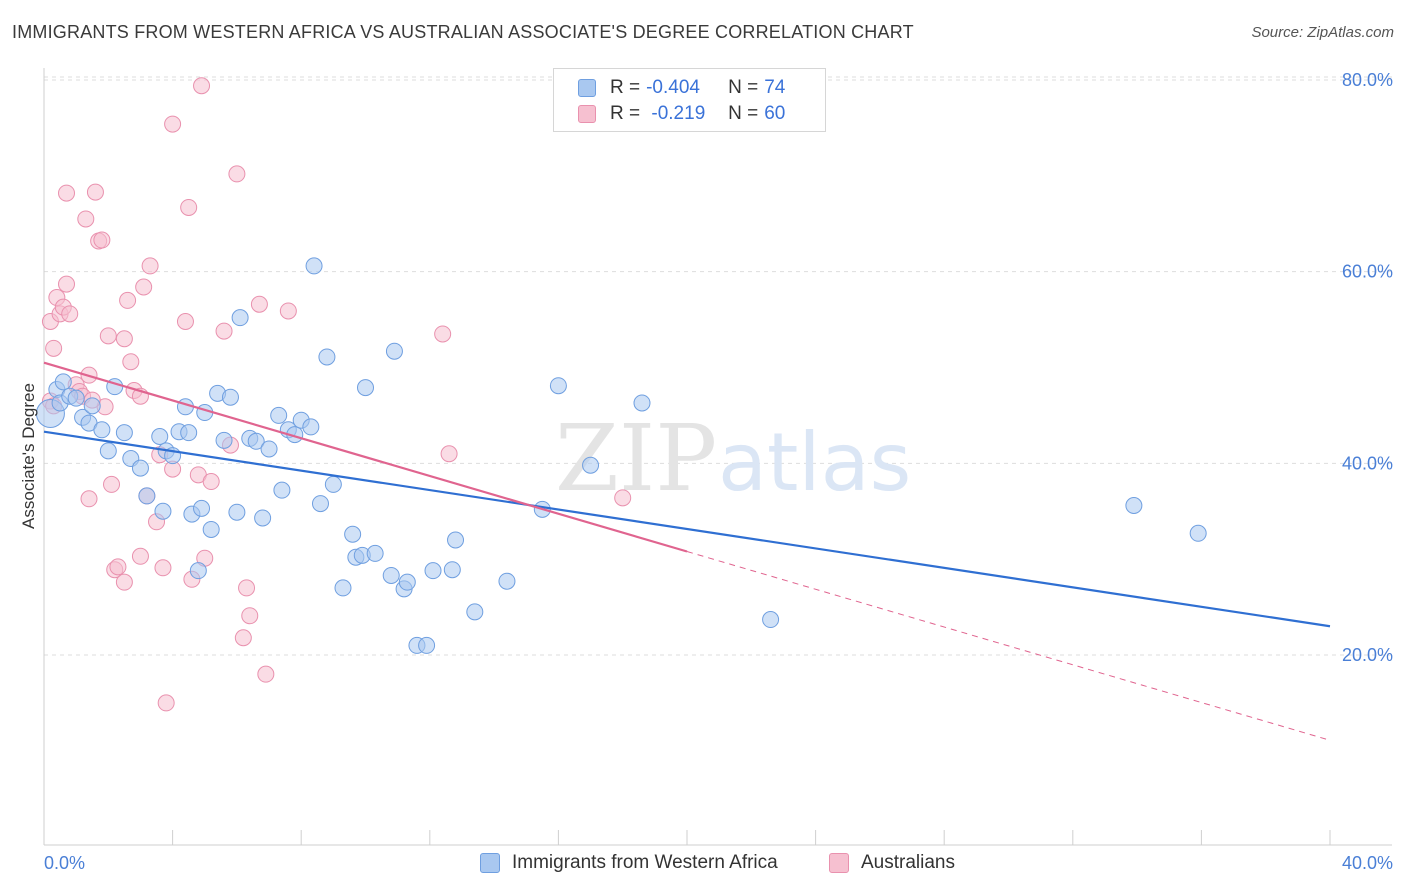 The width and height of the screenshot is (1406, 892). What do you see at coordinates (1367, 463) in the screenshot?
I see `y-tick-label: 40.0%` at bounding box center [1367, 463].